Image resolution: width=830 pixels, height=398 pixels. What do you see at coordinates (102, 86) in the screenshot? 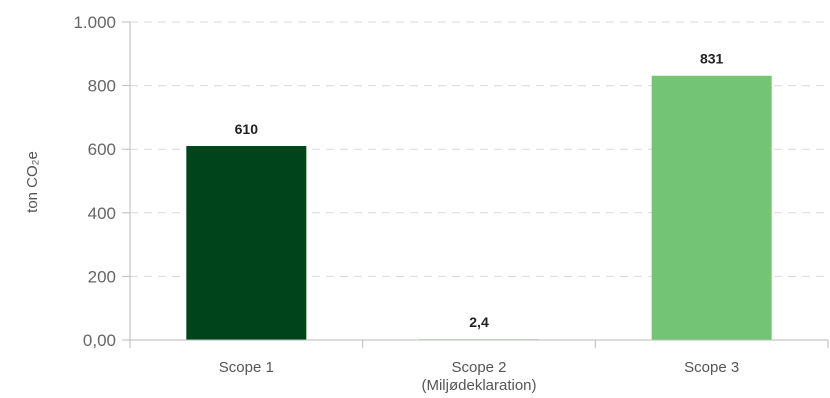
I see `y-tick-label: 800` at bounding box center [102, 86].